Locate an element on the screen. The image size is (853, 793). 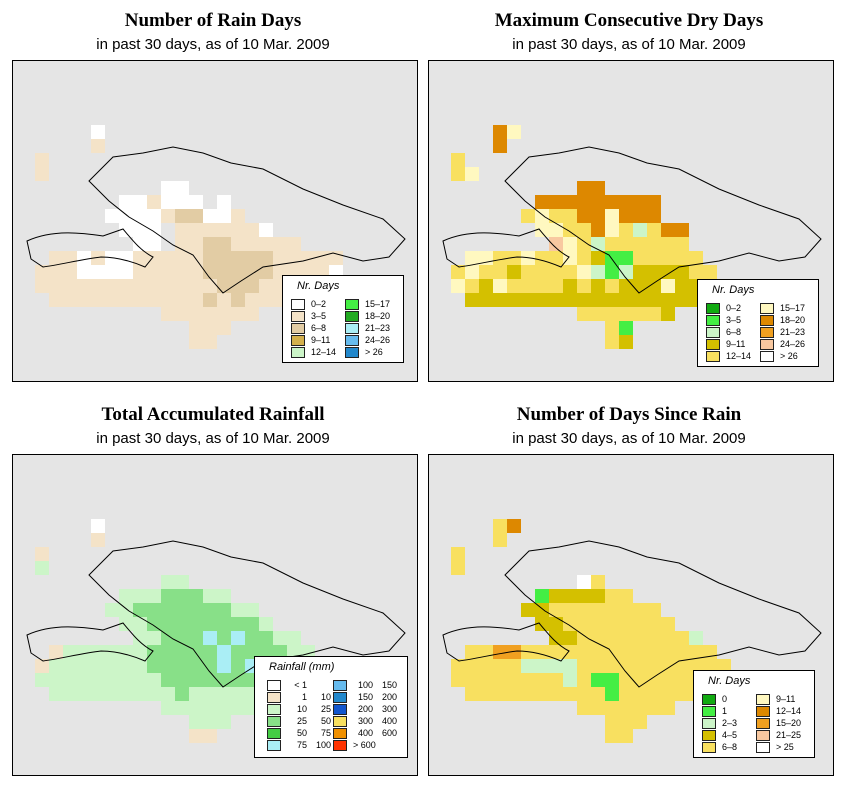
legend-title: Rainfall (mm) is located at coordinates (302, 667).